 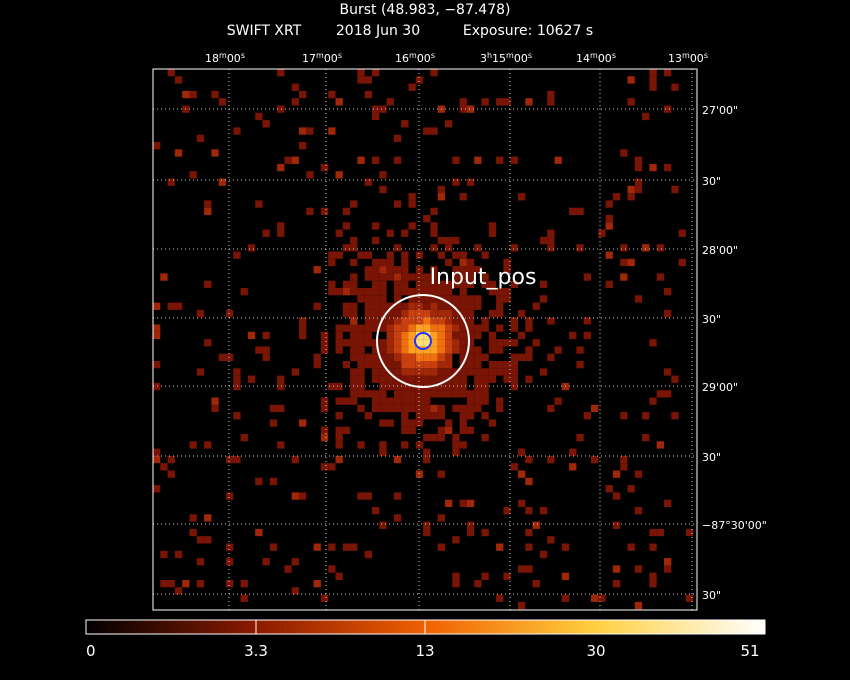 I want to click on colorbar-label: 3.3, so click(x=256, y=651).